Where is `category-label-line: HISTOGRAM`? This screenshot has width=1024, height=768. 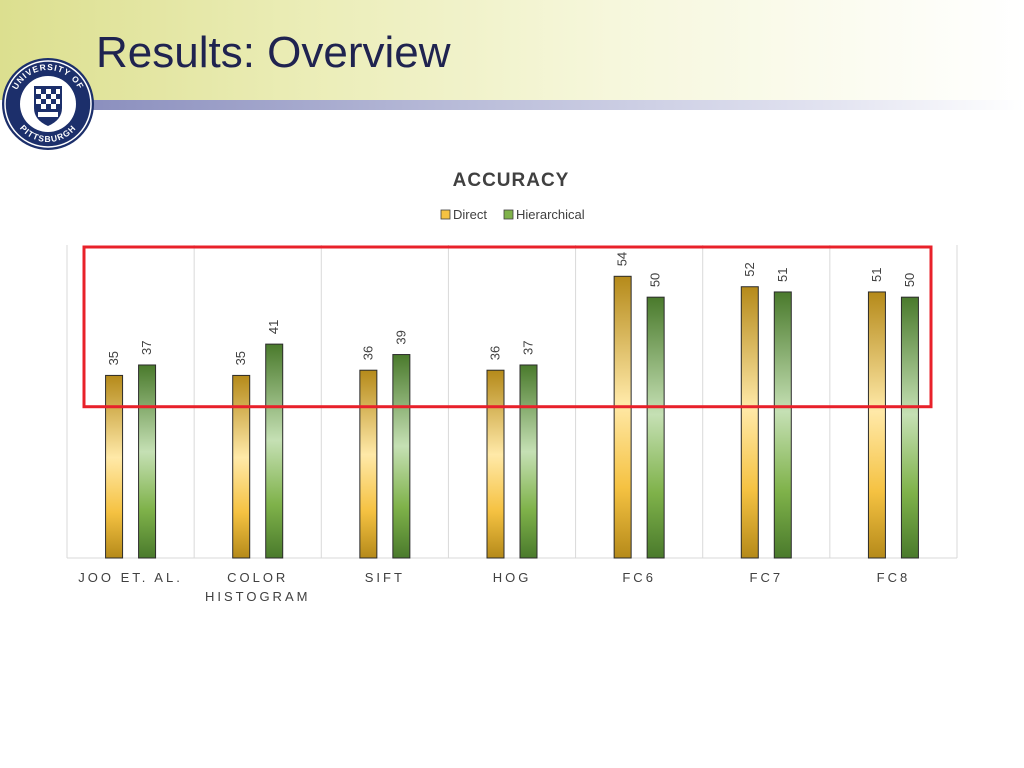 category-label-line: HISTOGRAM is located at coordinates (258, 596).